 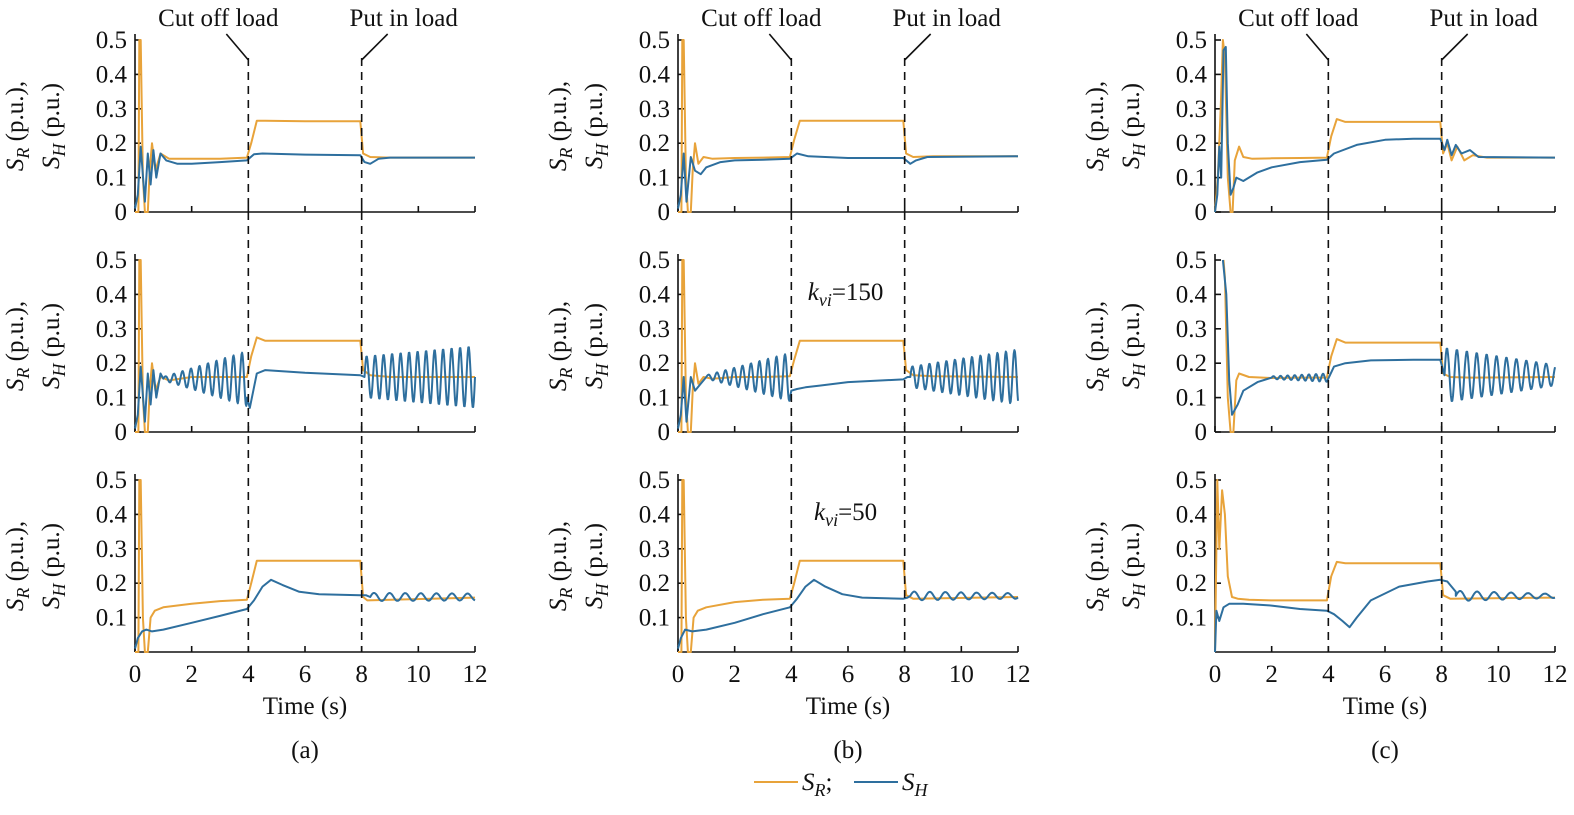 What do you see at coordinates (915, 784) in the screenshot?
I see `legend-label-s-h: SH` at bounding box center [915, 784].